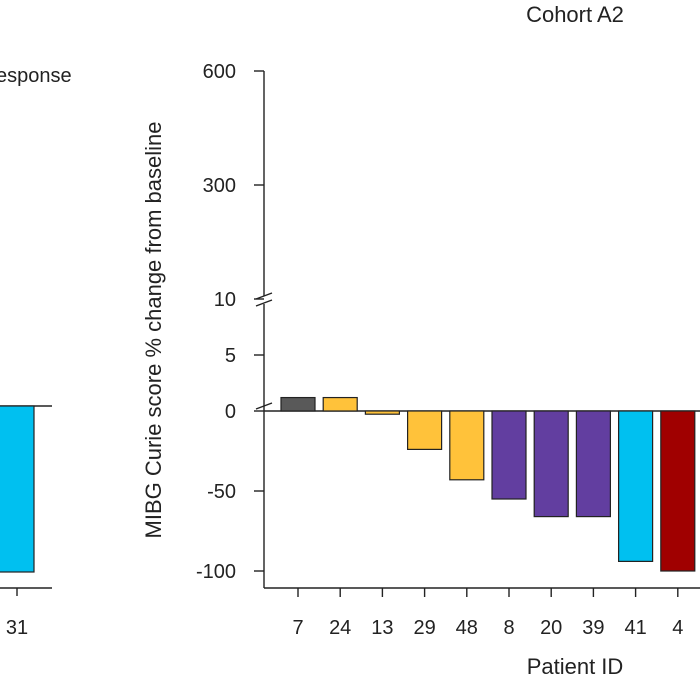 The height and width of the screenshot is (676, 700). What do you see at coordinates (219, 72) in the screenshot?
I see `y-tick-label: 600` at bounding box center [219, 72].